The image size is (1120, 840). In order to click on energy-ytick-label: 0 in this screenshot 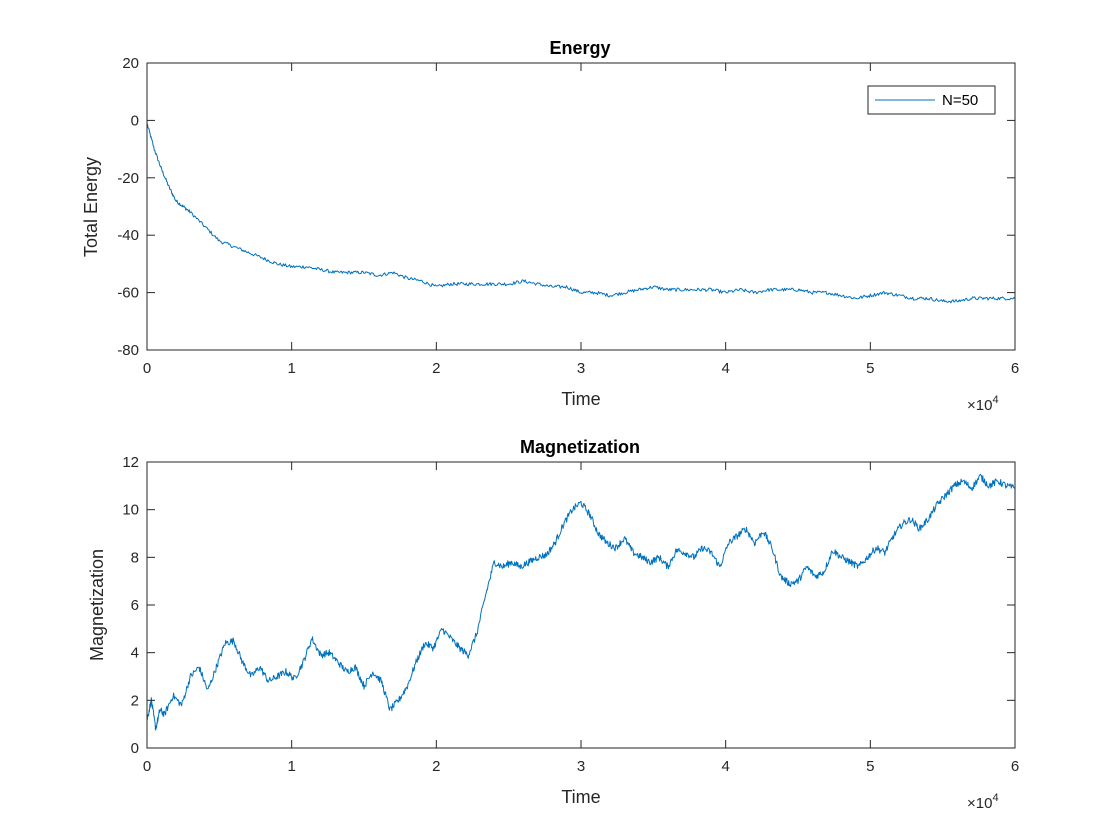, I will do `click(135, 120)`.